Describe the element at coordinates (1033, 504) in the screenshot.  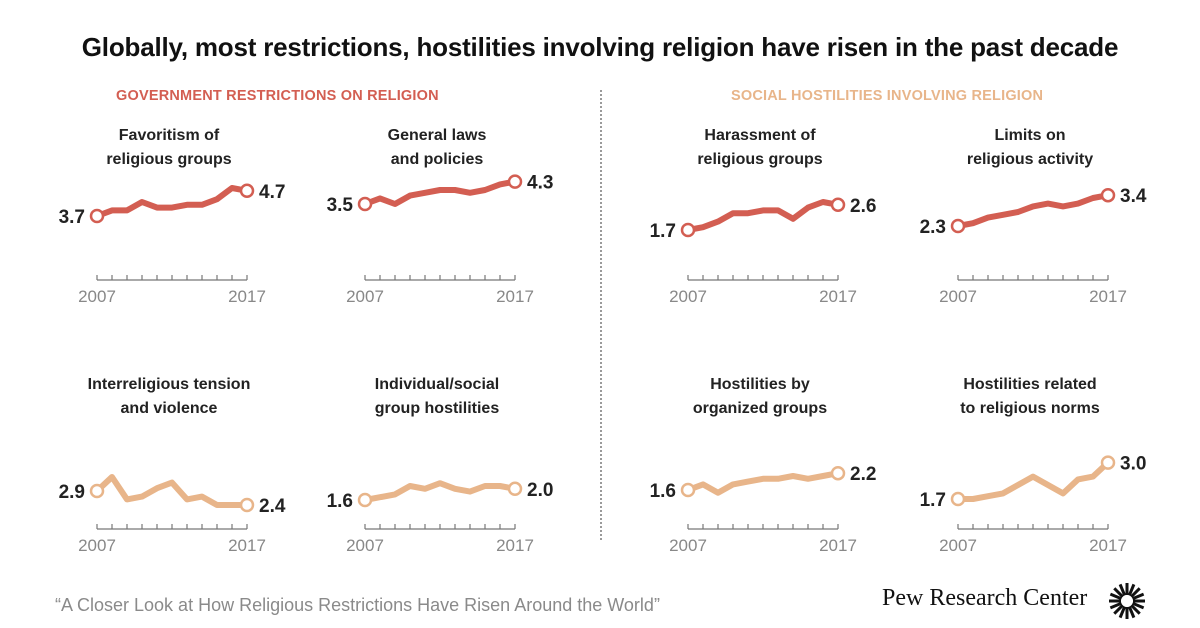
I see `line-chart: 2007 2017 1.7 3.0` at that location.